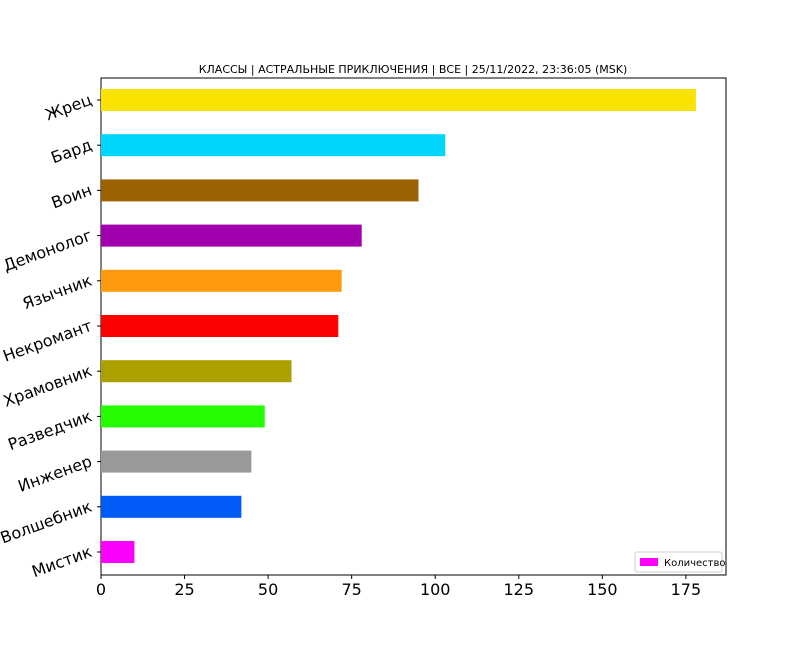 The image size is (807, 646). I want to click on legend: Количество, so click(680, 562).